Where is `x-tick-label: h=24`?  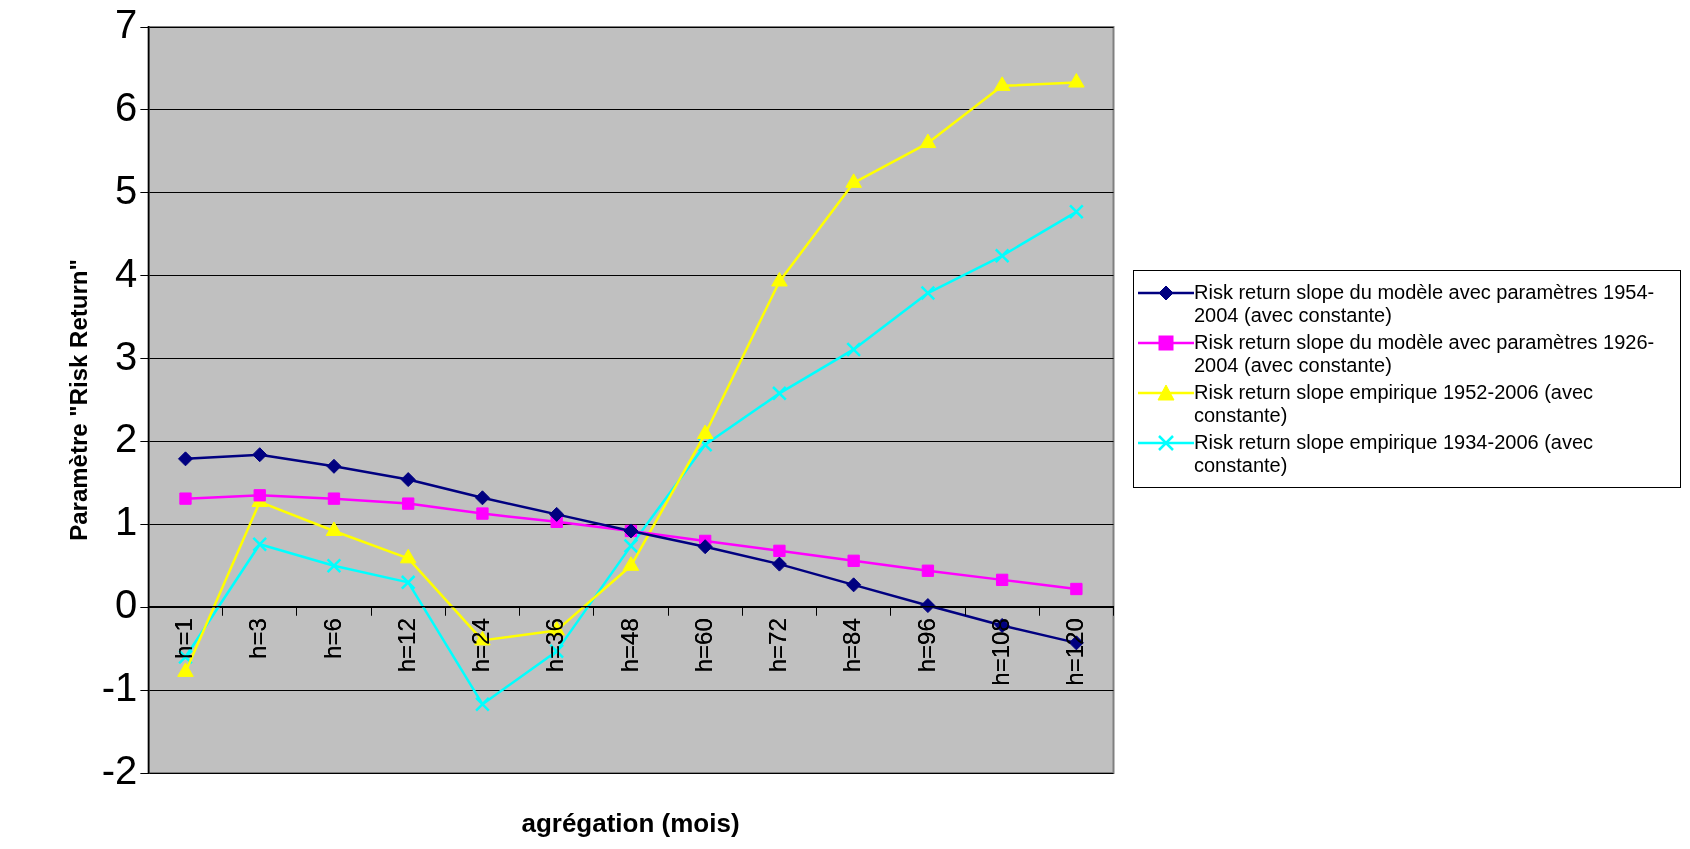 x-tick-label: h=24 is located at coordinates (481, 645).